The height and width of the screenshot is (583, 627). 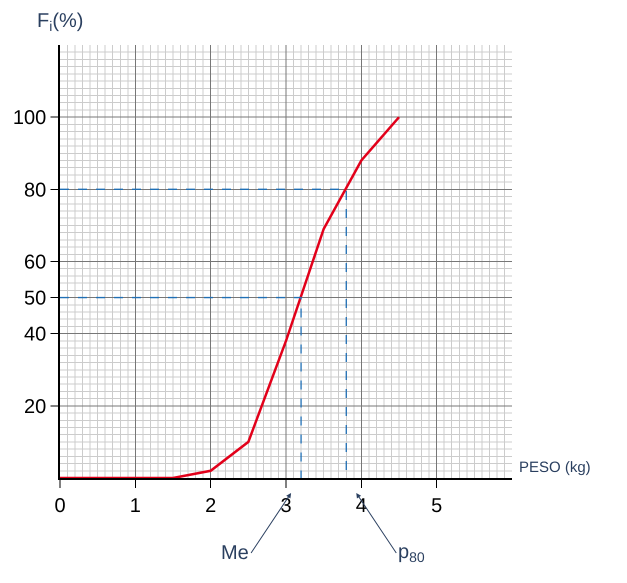 I want to click on y-tick-label: 60, so click(x=35, y=263).